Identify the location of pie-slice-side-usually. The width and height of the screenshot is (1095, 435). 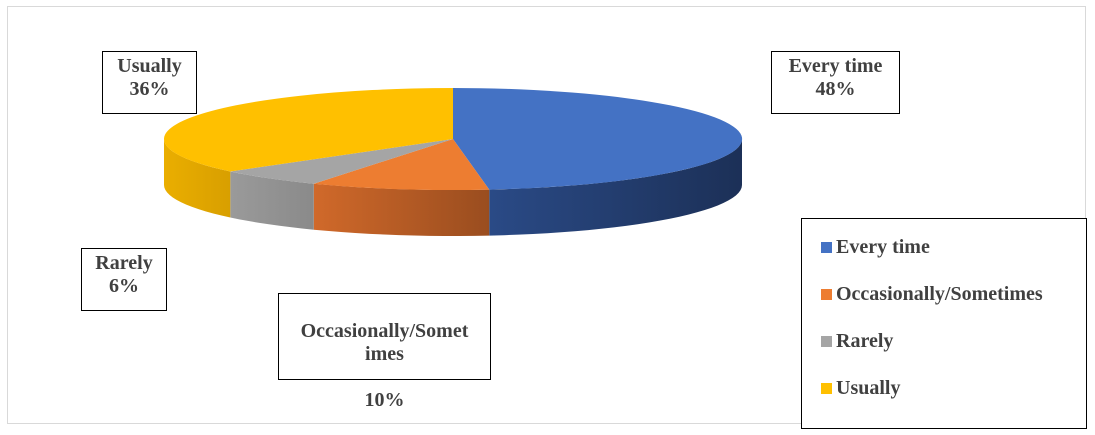
(197, 178).